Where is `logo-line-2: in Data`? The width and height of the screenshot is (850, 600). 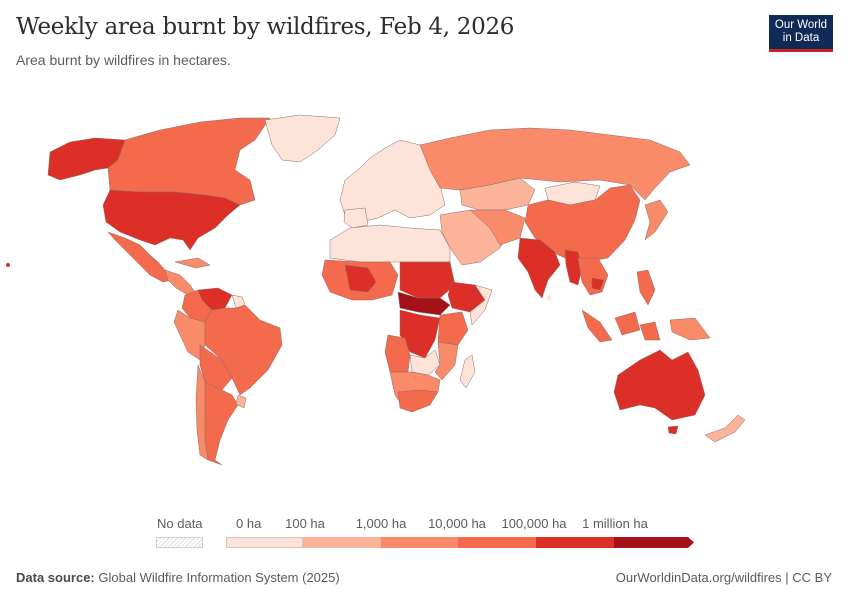
logo-line-2: in Data is located at coordinates (801, 38).